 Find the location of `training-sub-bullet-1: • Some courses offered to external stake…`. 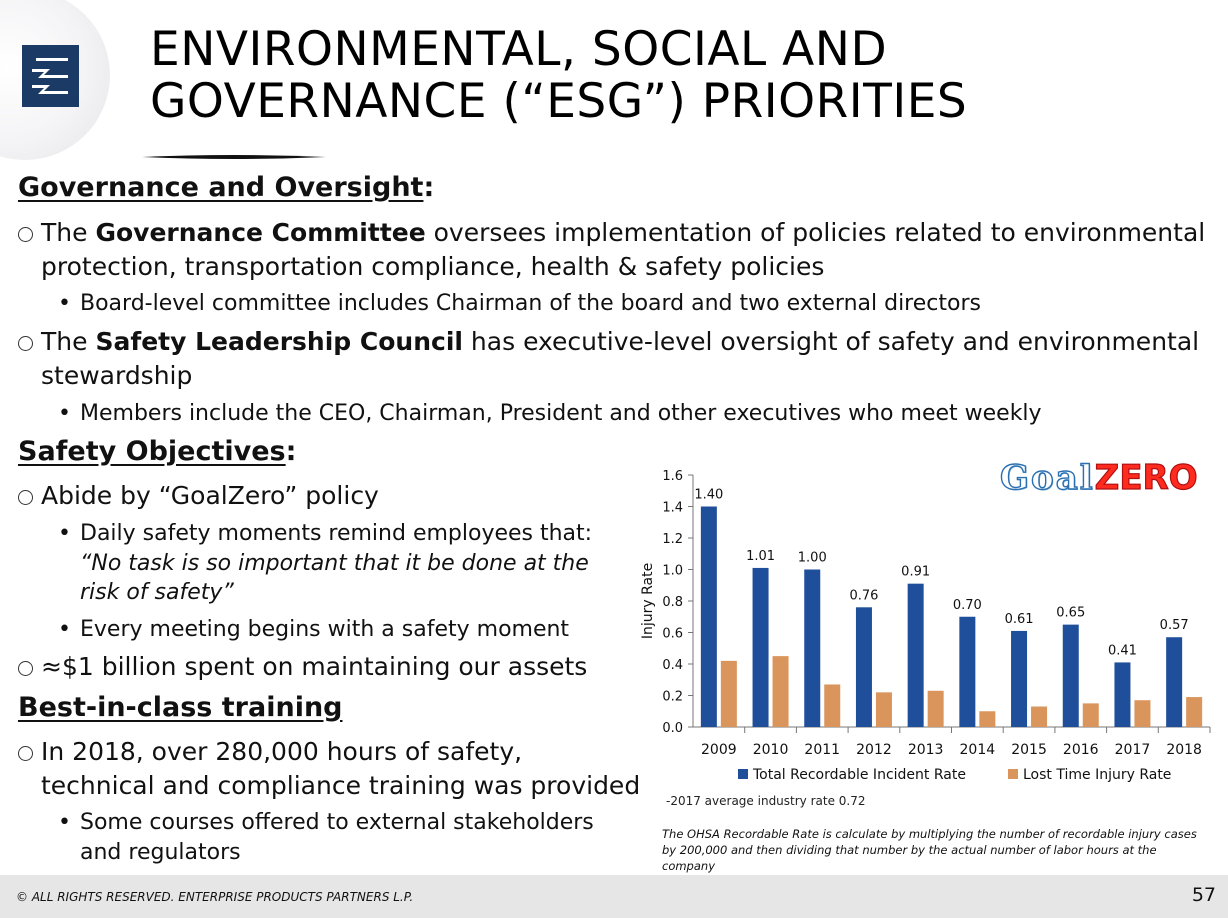

training-sub-bullet-1: • Some courses offered to external stake… is located at coordinates (343, 838).